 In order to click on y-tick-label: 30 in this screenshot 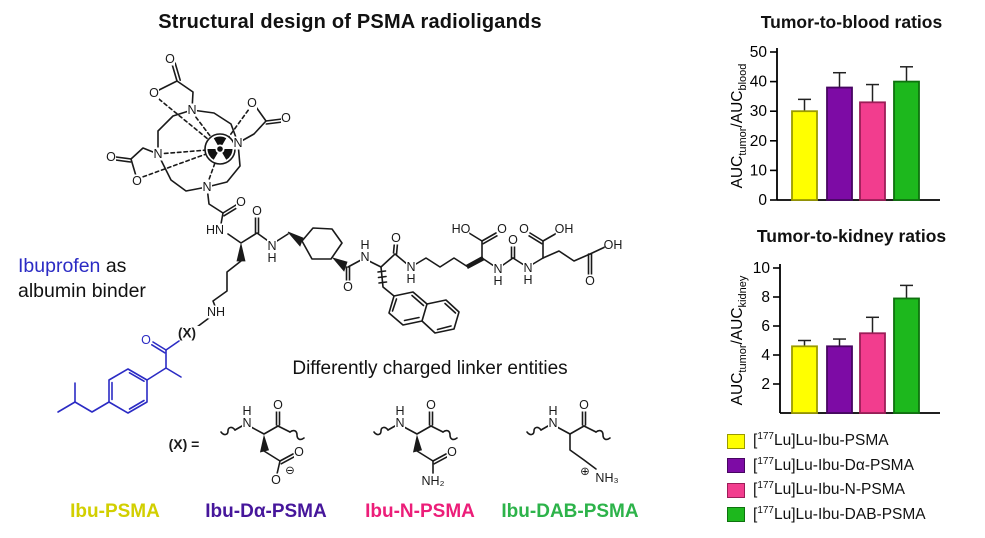, I will do `click(759, 111)`.